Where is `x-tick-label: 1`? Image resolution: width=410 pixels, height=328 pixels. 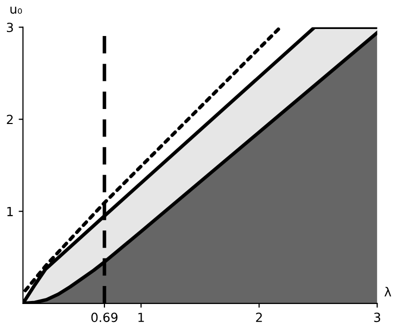 x-tick-label: 1 is located at coordinates (141, 317).